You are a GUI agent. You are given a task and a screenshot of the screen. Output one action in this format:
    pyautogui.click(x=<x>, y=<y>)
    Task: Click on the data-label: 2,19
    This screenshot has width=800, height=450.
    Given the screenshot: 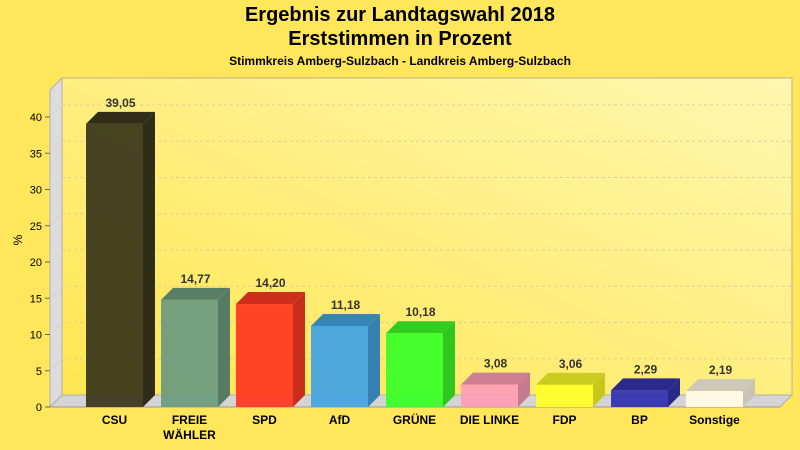 What is the action you would take?
    pyautogui.click(x=721, y=370)
    